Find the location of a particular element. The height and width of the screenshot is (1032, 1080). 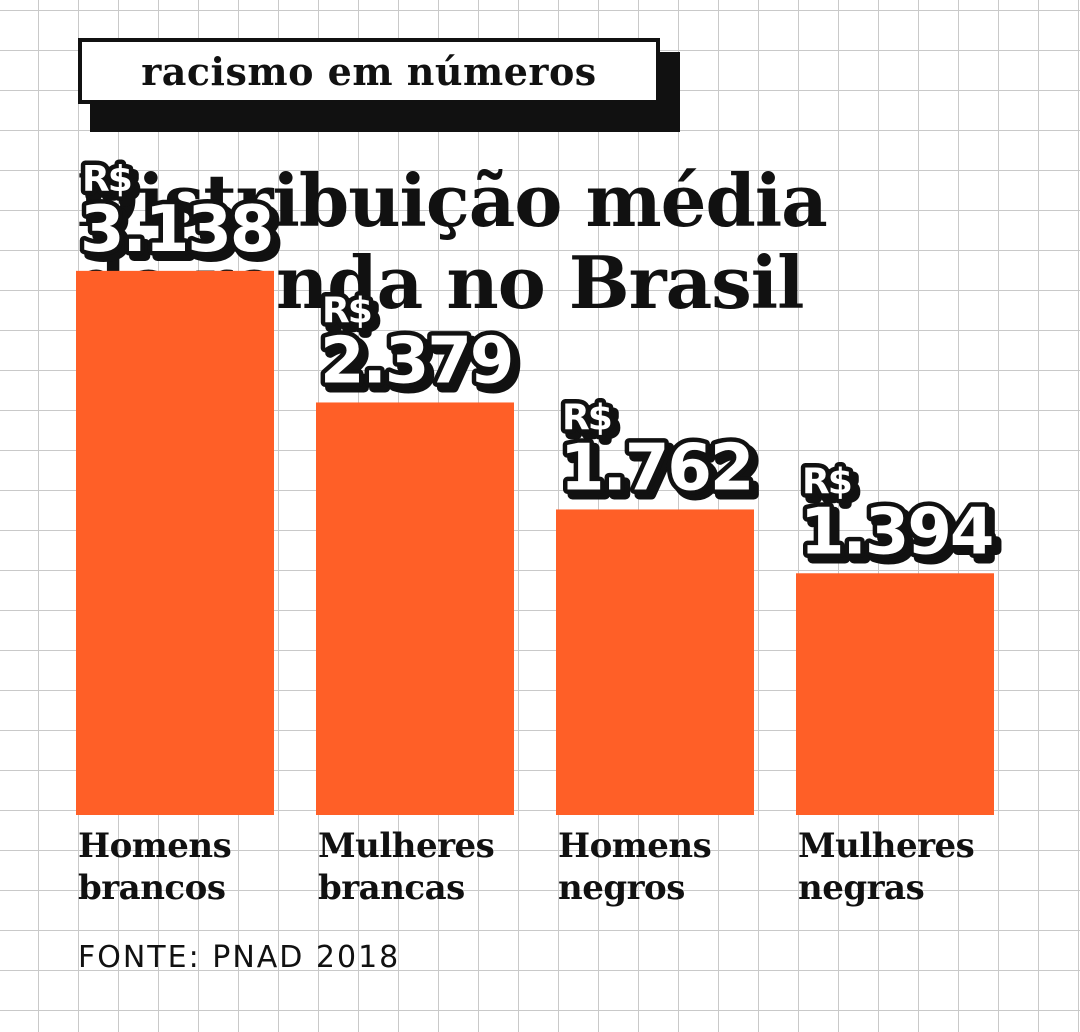

category-label-2-line-1: Mulheres is located at coordinates (406, 846).